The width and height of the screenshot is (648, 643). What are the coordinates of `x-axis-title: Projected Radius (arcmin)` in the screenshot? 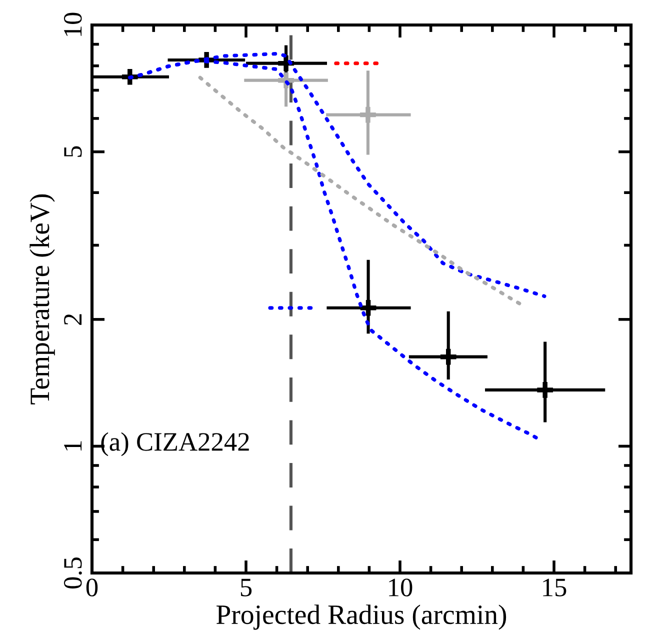 It's located at (361, 617).